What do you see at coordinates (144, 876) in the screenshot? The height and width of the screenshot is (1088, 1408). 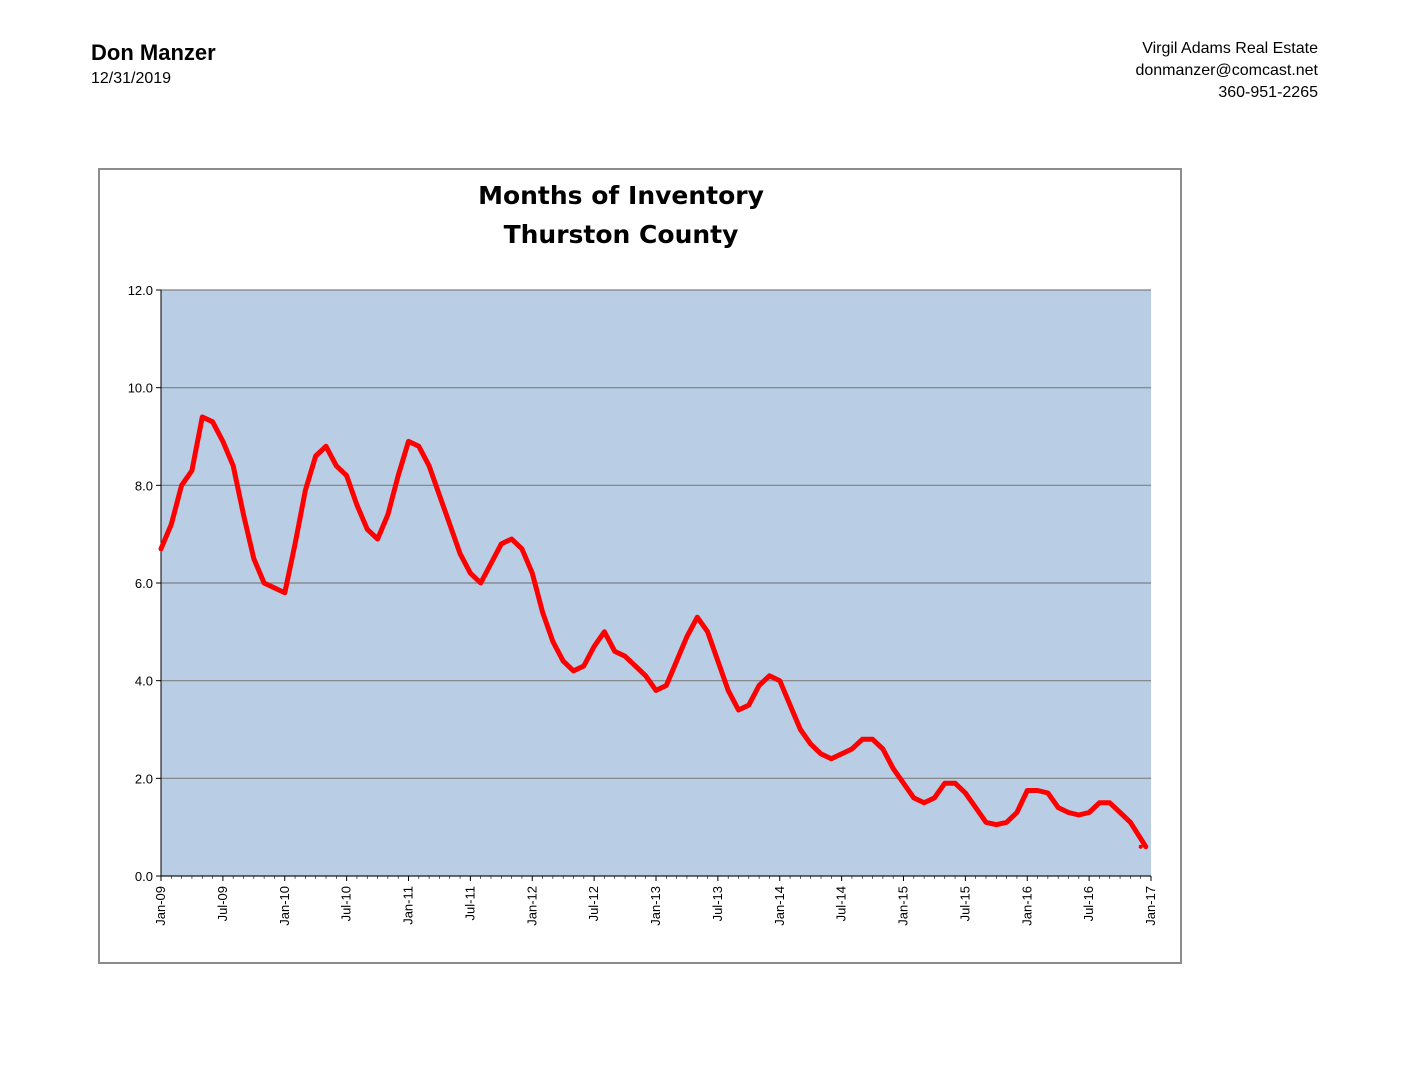 I see `y-tick-label: 0.0` at bounding box center [144, 876].